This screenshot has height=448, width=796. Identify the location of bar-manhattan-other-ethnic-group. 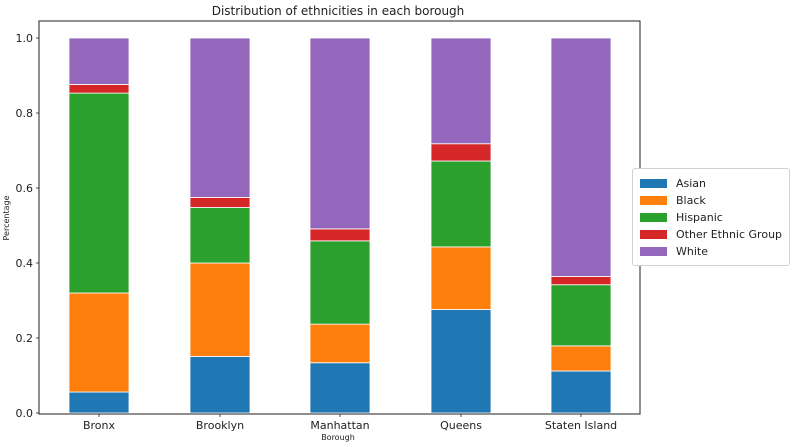
(340, 235).